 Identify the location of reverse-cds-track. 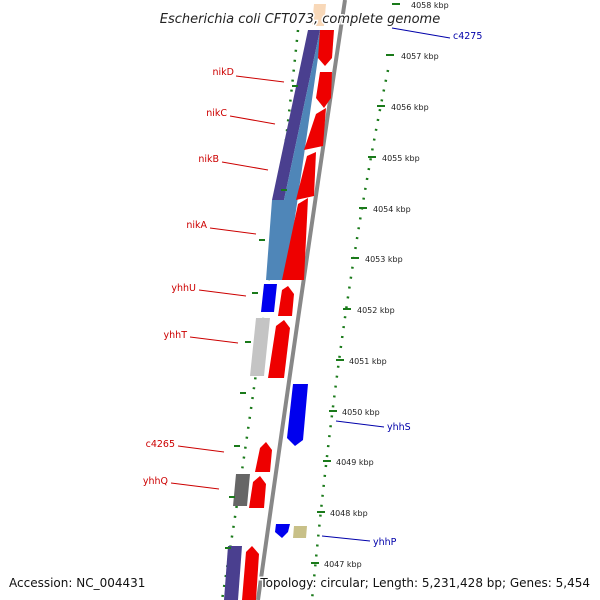
(291, 461).